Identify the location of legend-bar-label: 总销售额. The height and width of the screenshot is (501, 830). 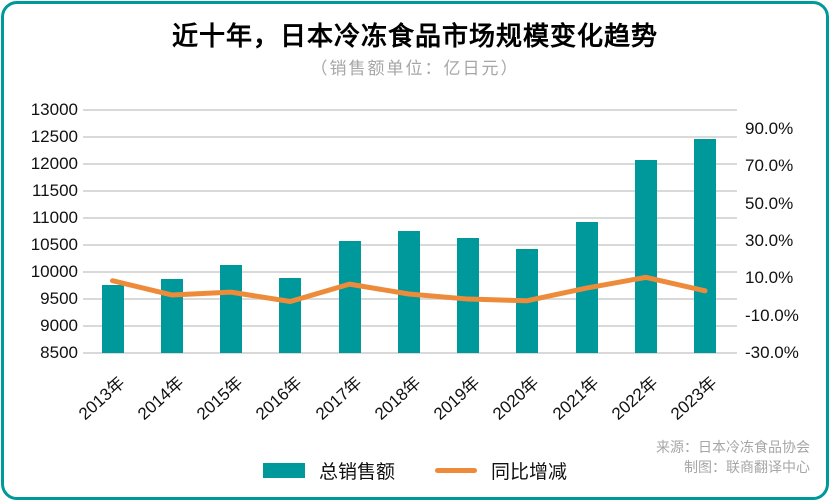
(356, 472).